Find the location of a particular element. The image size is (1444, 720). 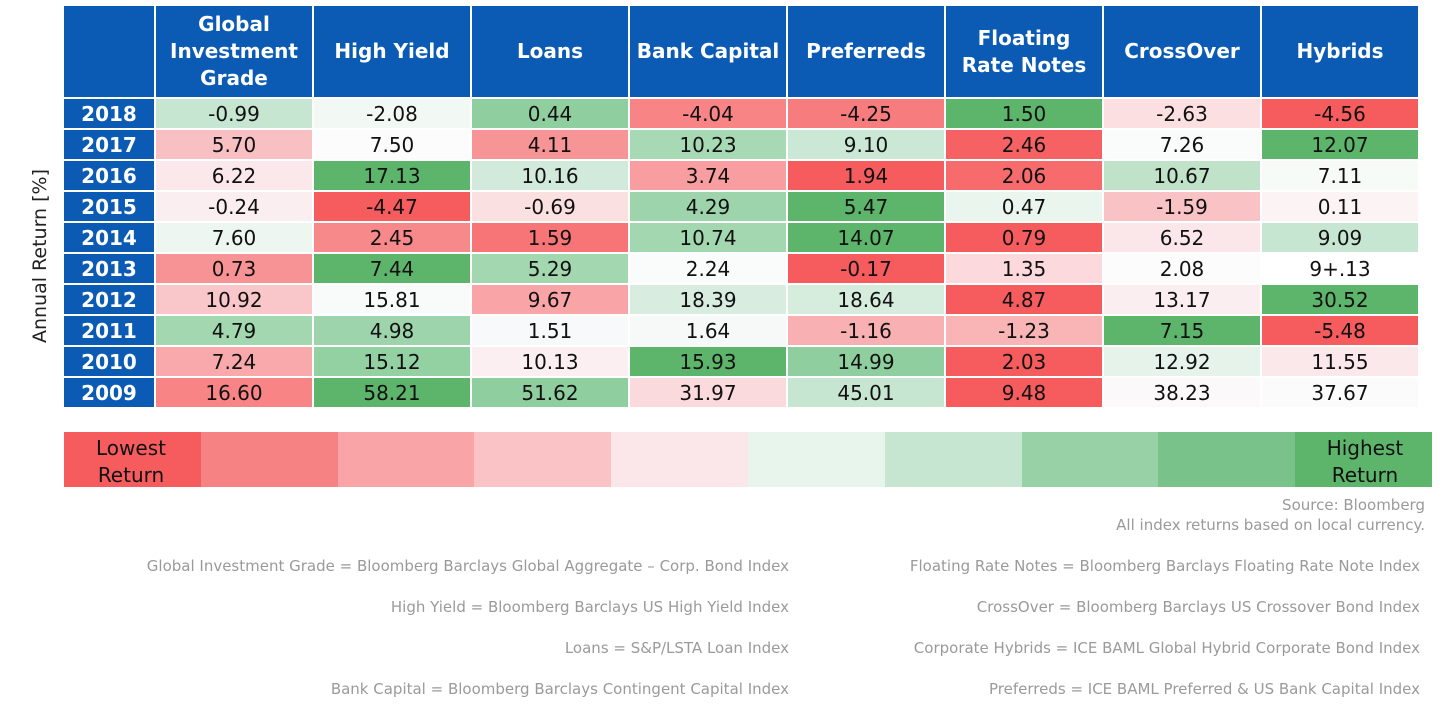

return-cell: 15.81 is located at coordinates (392, 300).